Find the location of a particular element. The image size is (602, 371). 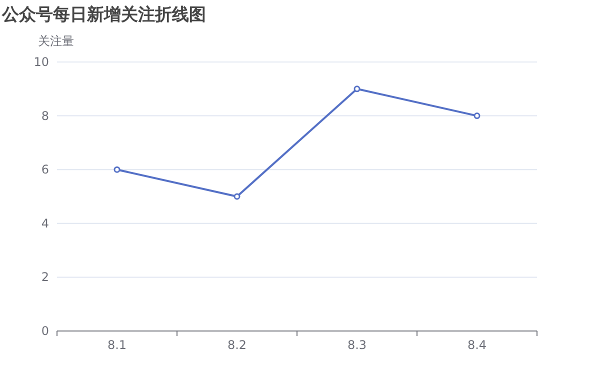

chart-title: 公众号每日新增关注折线图 is located at coordinates (103, 15).